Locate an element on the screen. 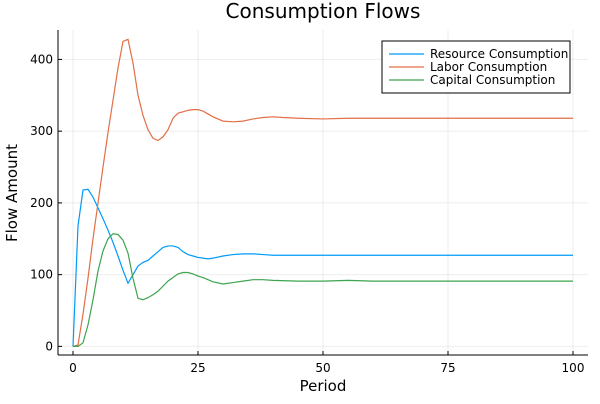 The height and width of the screenshot is (404, 600). y-tick-label: 300 is located at coordinates (41, 131).